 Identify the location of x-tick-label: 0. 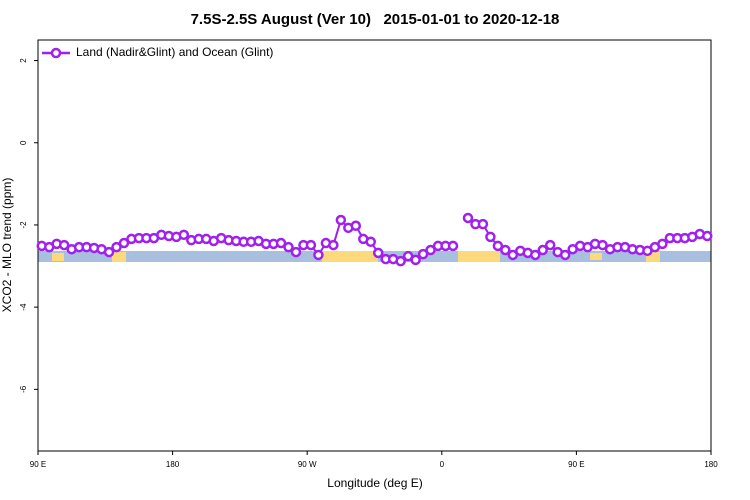
(442, 464).